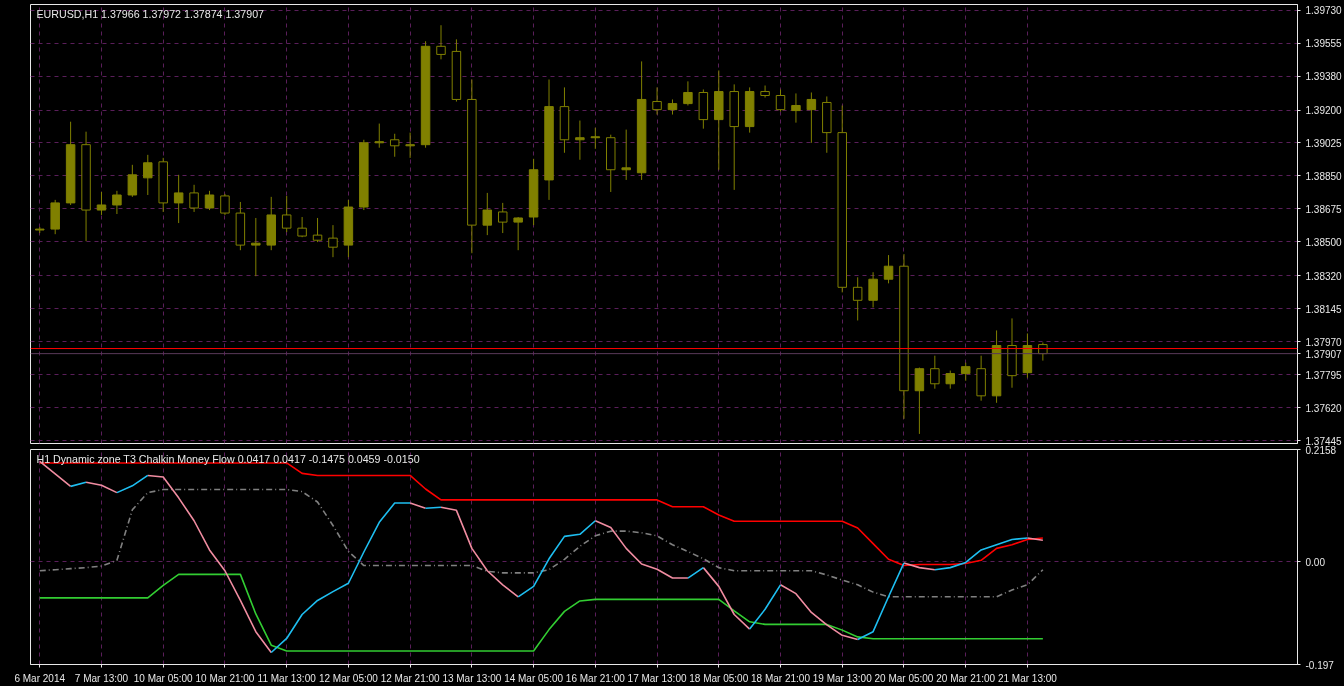 This screenshot has height=686, width=1344. I want to click on x-tick-label: 17 Mar 13:00, so click(657, 678).